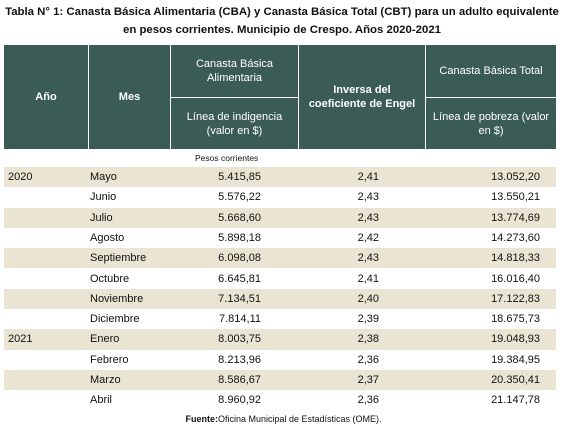 The image size is (567, 439). I want to click on table-row: Abril 8.960,92 2,36 21.147,78, so click(280, 400).